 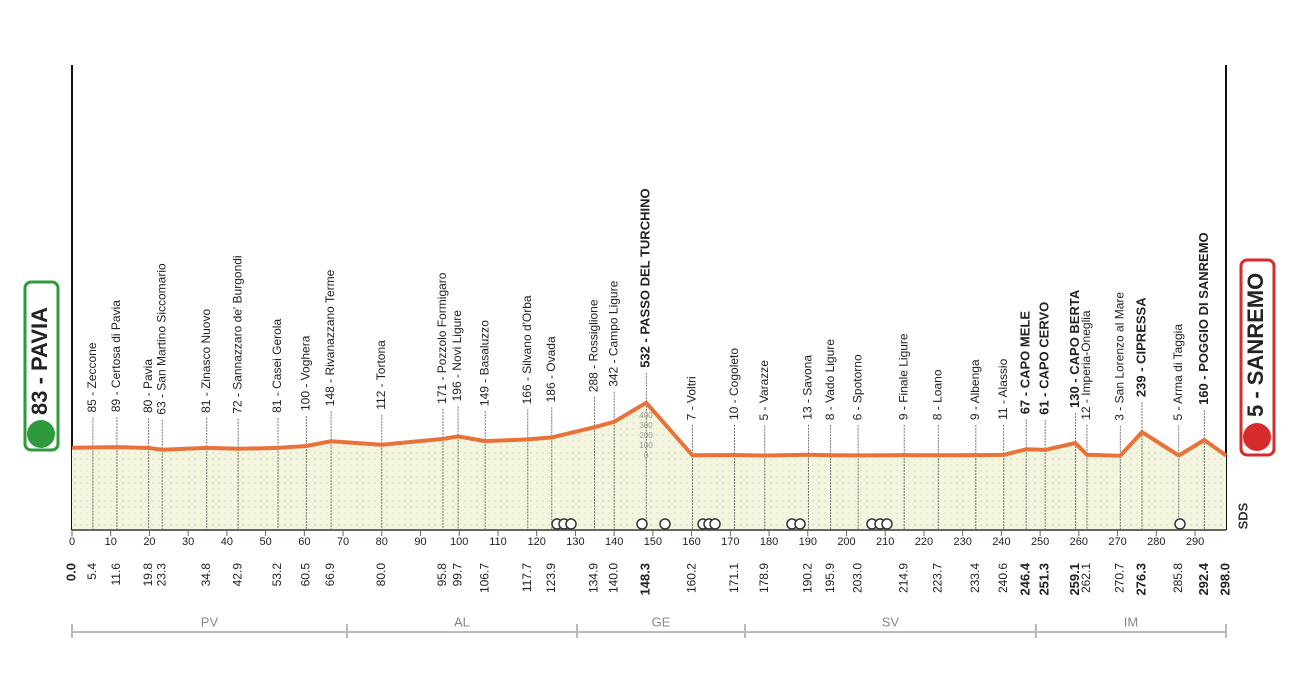 What do you see at coordinates (830, 578) in the screenshot?
I see `km-label: 195.9` at bounding box center [830, 578].